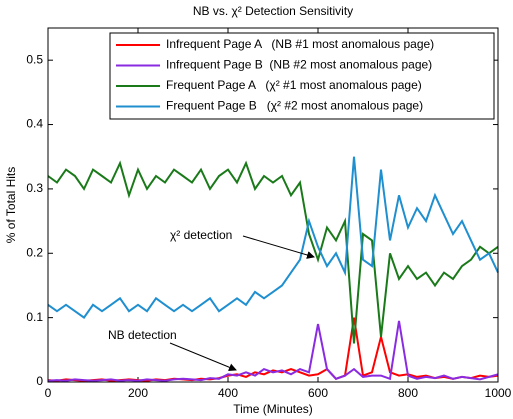 The width and height of the screenshot is (513, 419). What do you see at coordinates (228, 393) in the screenshot?
I see `x-tick-label: 400` at bounding box center [228, 393].